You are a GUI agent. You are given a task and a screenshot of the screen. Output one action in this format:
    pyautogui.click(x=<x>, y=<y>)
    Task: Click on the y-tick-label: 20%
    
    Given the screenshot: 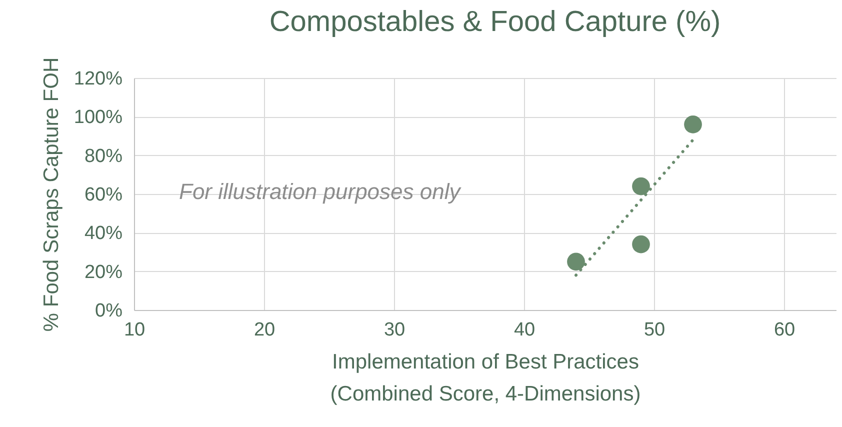 What is the action you would take?
    pyautogui.click(x=103, y=272)
    